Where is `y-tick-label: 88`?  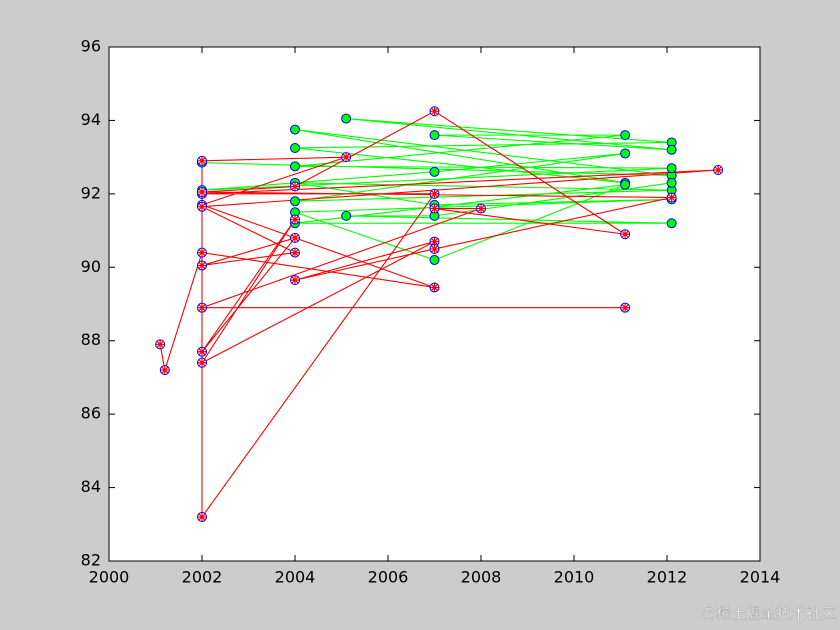 y-tick-label: 88 is located at coordinates (91, 339).